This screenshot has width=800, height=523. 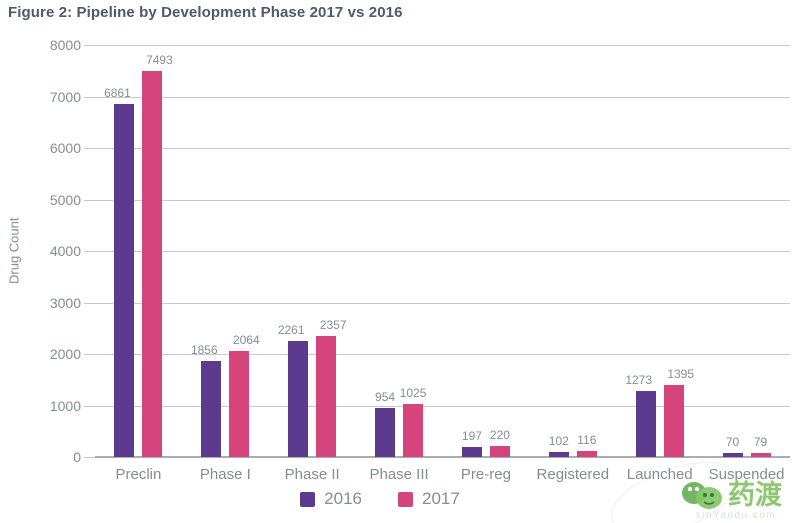 What do you see at coordinates (211, 409) in the screenshot?
I see `bar-2016-Phase I` at bounding box center [211, 409].